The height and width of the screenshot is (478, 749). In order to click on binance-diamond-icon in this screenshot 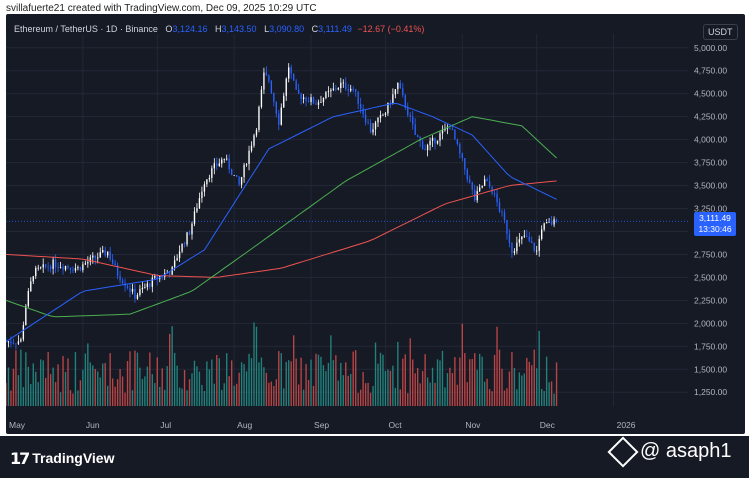, I will do `click(623, 451)`.